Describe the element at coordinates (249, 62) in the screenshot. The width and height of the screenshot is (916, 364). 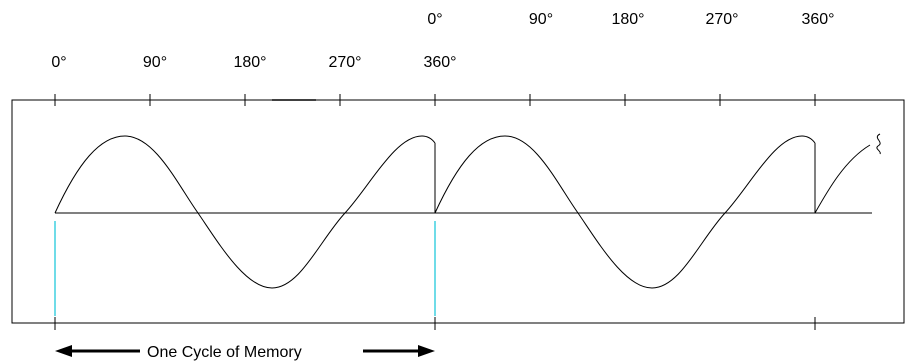
I see `first-cycle-degree-label: 180°` at that location.